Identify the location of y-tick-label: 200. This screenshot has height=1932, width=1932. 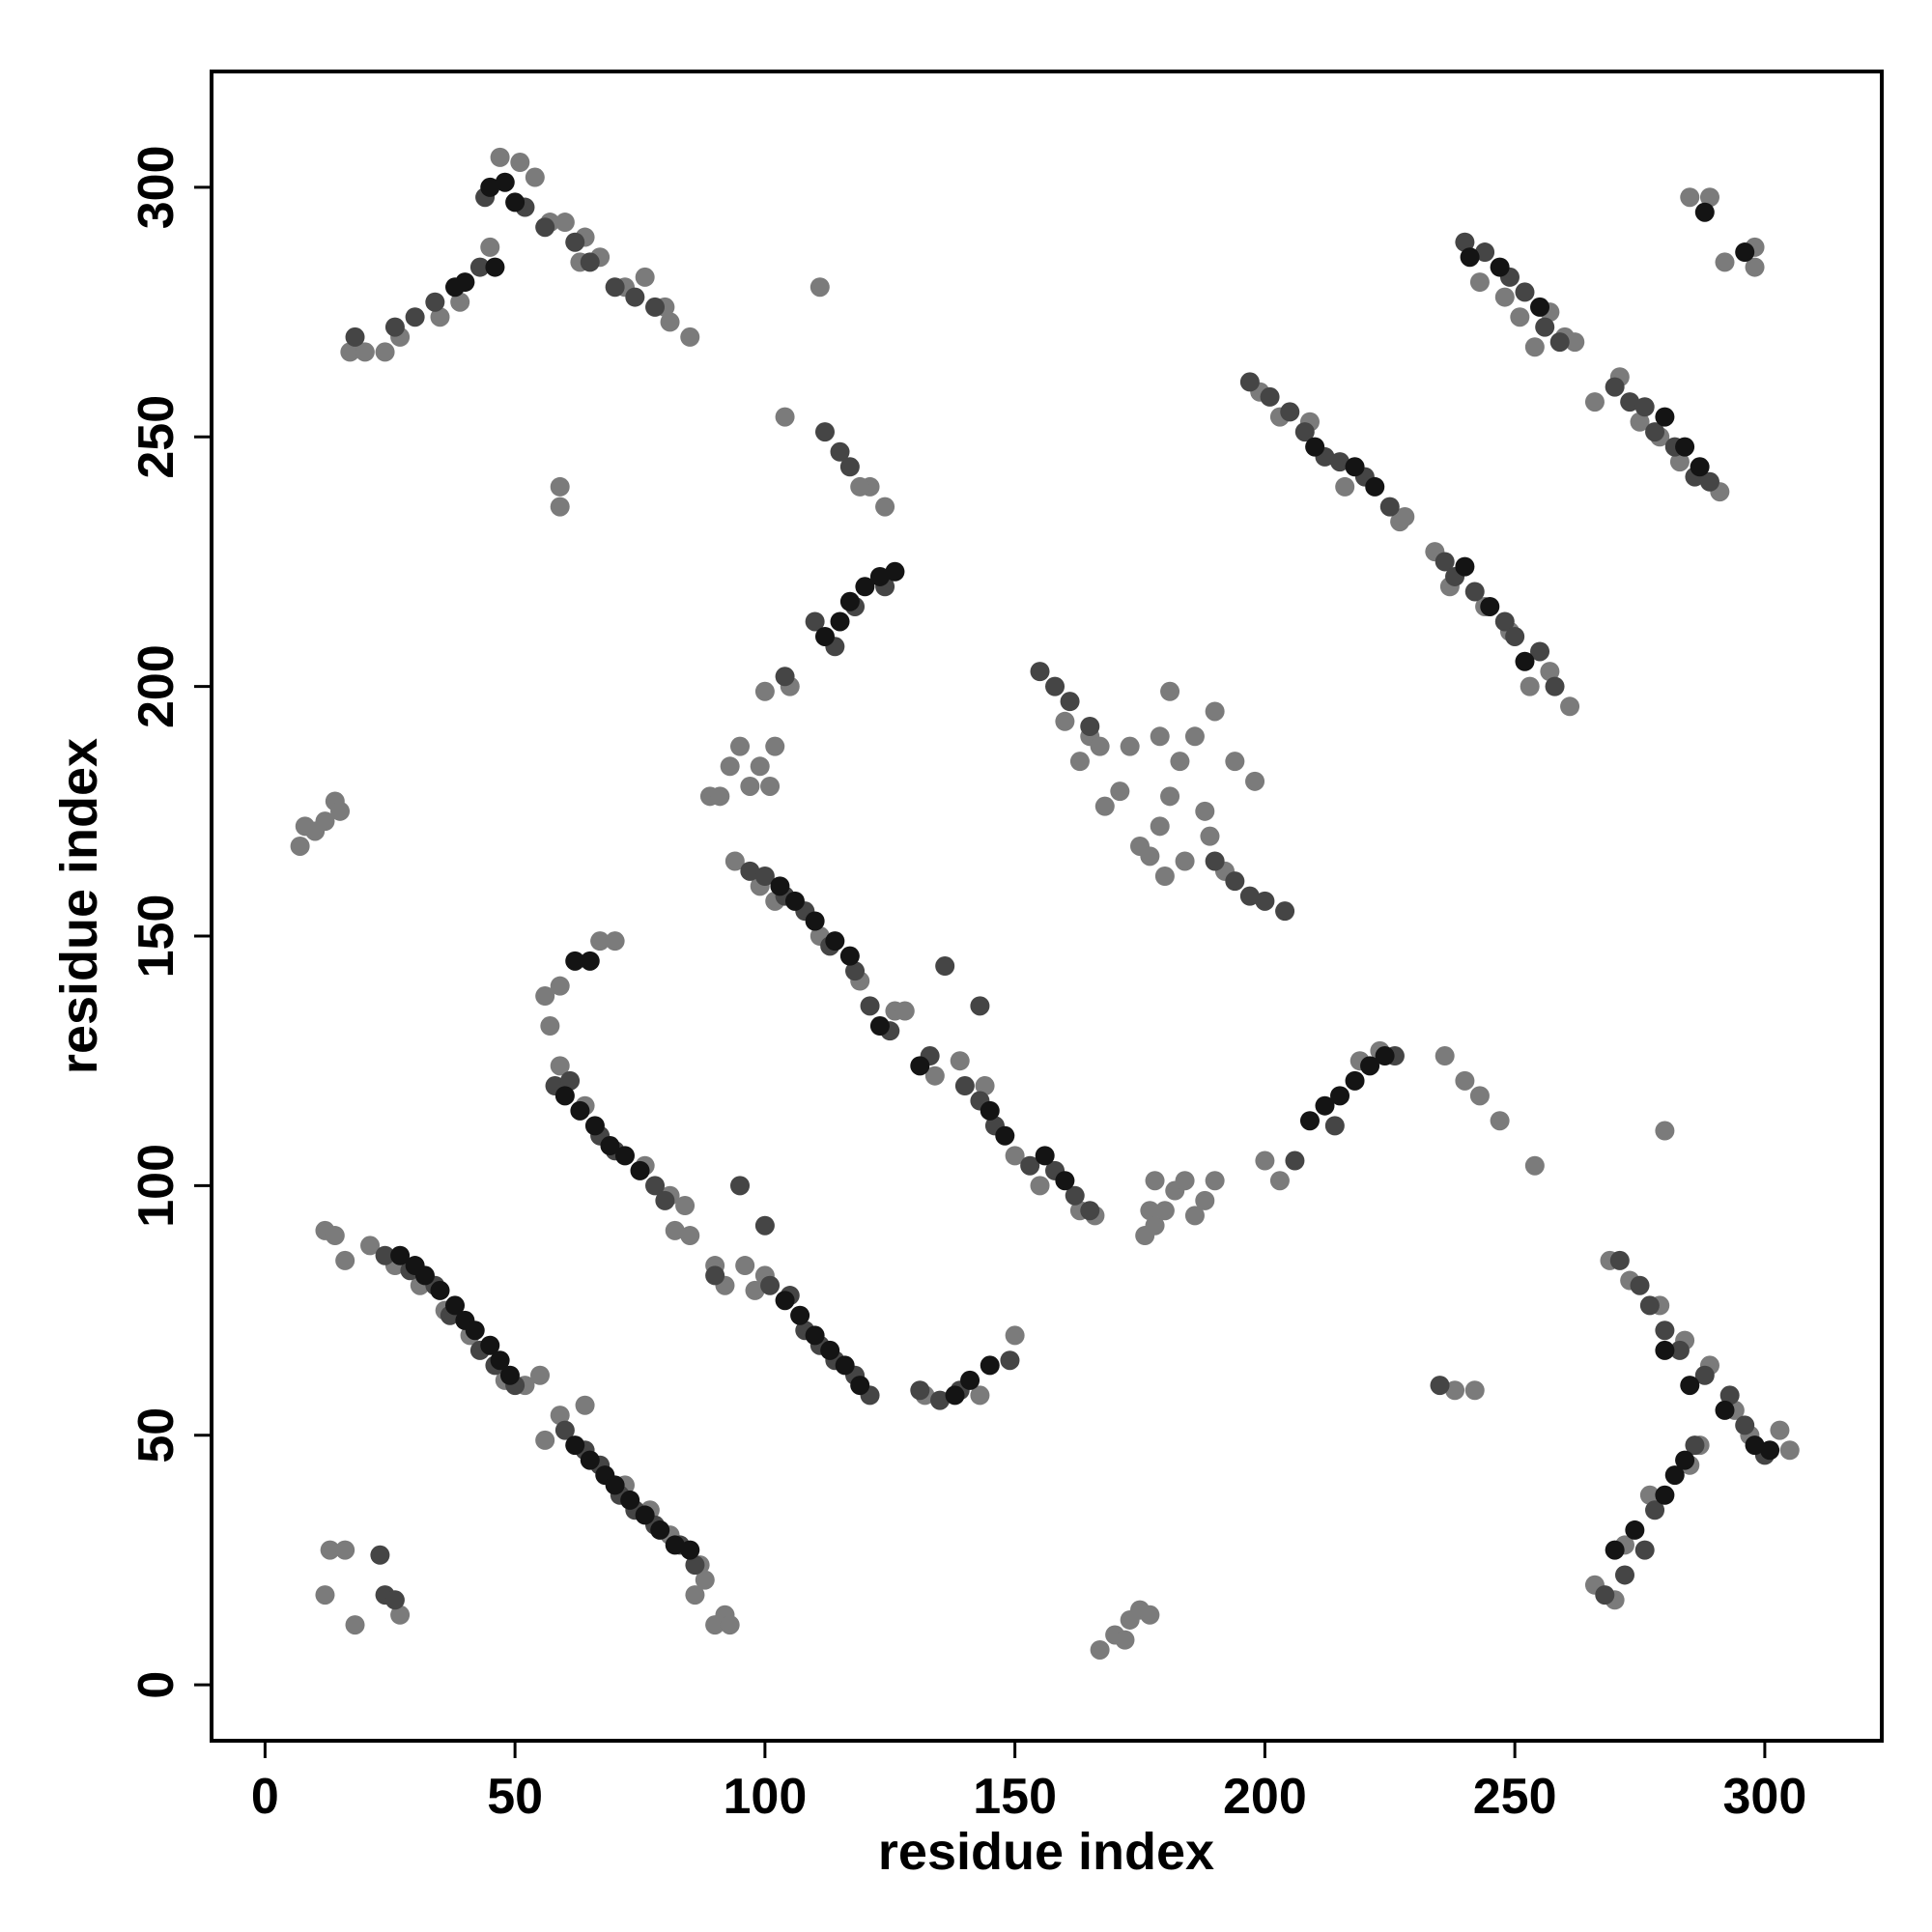
(156, 686).